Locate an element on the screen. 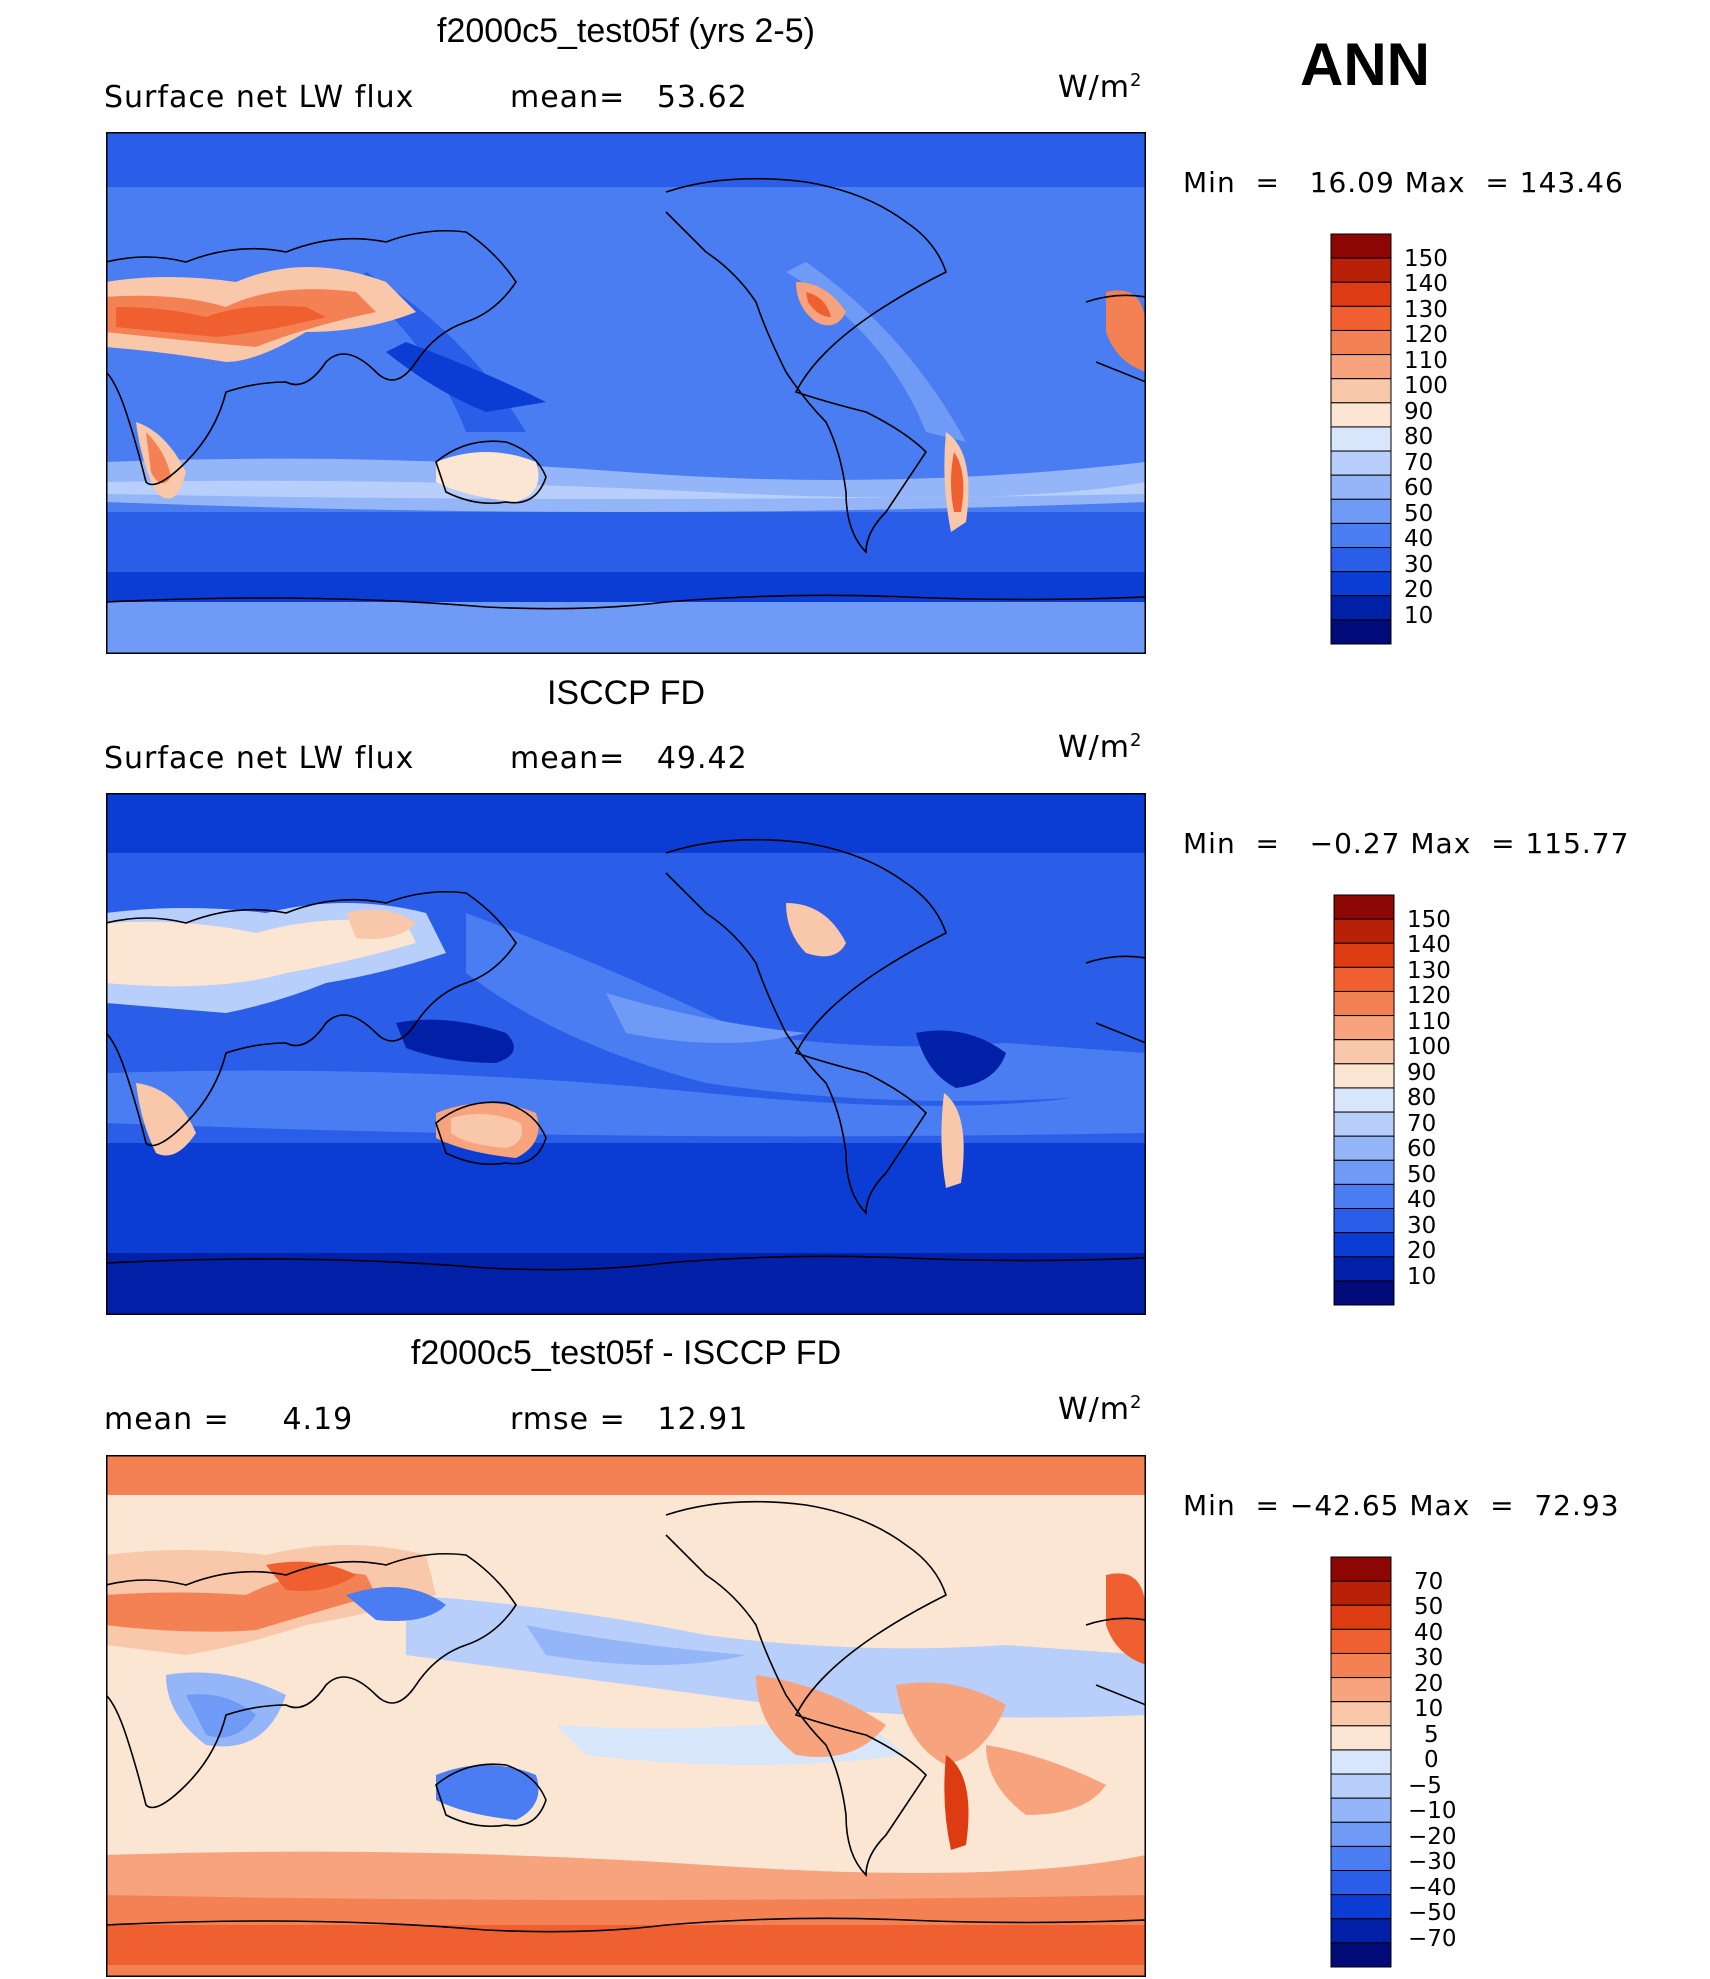  colorbar-label: −50 is located at coordinates (1432, 1913).